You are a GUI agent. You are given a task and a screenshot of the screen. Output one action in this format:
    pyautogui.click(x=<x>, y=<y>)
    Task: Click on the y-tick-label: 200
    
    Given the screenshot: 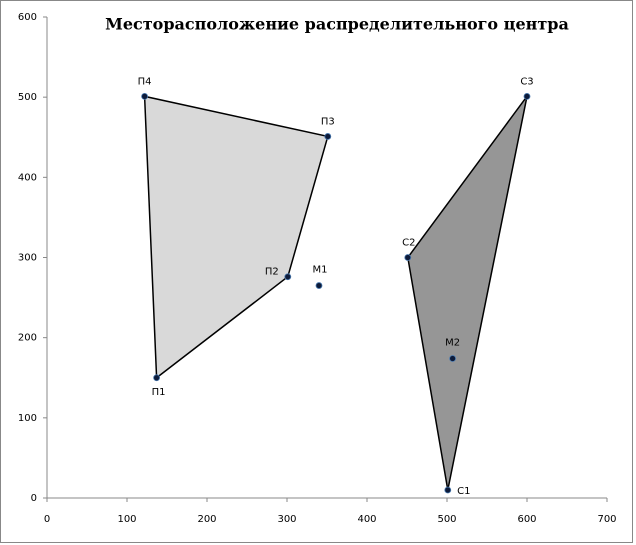 What is the action you would take?
    pyautogui.click(x=27, y=338)
    